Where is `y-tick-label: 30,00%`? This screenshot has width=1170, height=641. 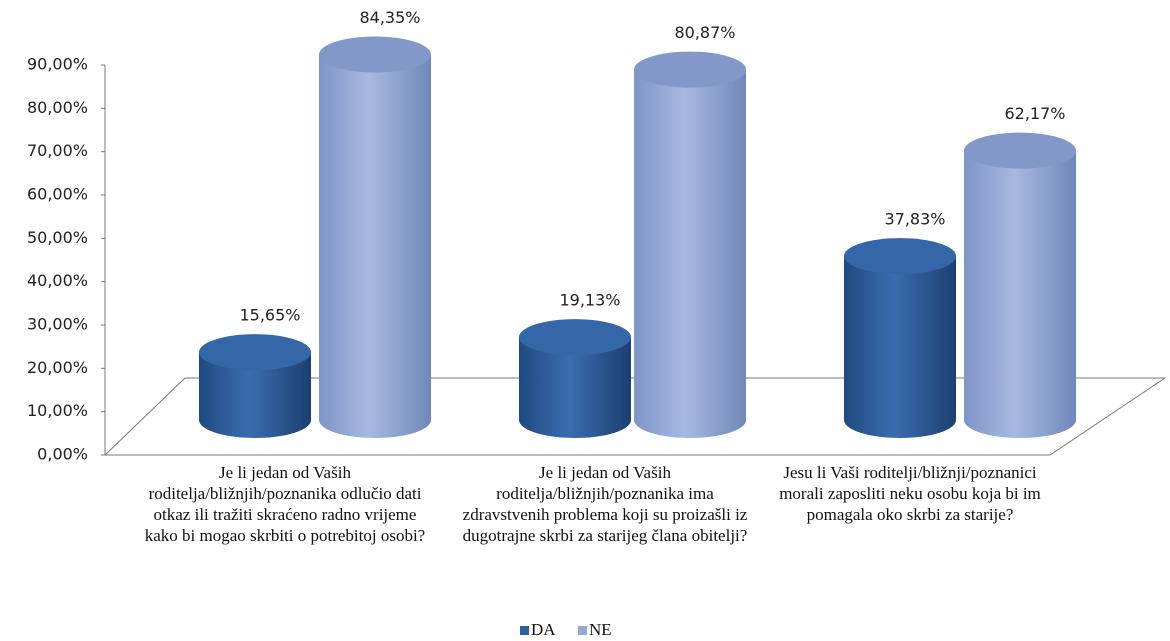 y-tick-label: 30,00% is located at coordinates (57, 324).